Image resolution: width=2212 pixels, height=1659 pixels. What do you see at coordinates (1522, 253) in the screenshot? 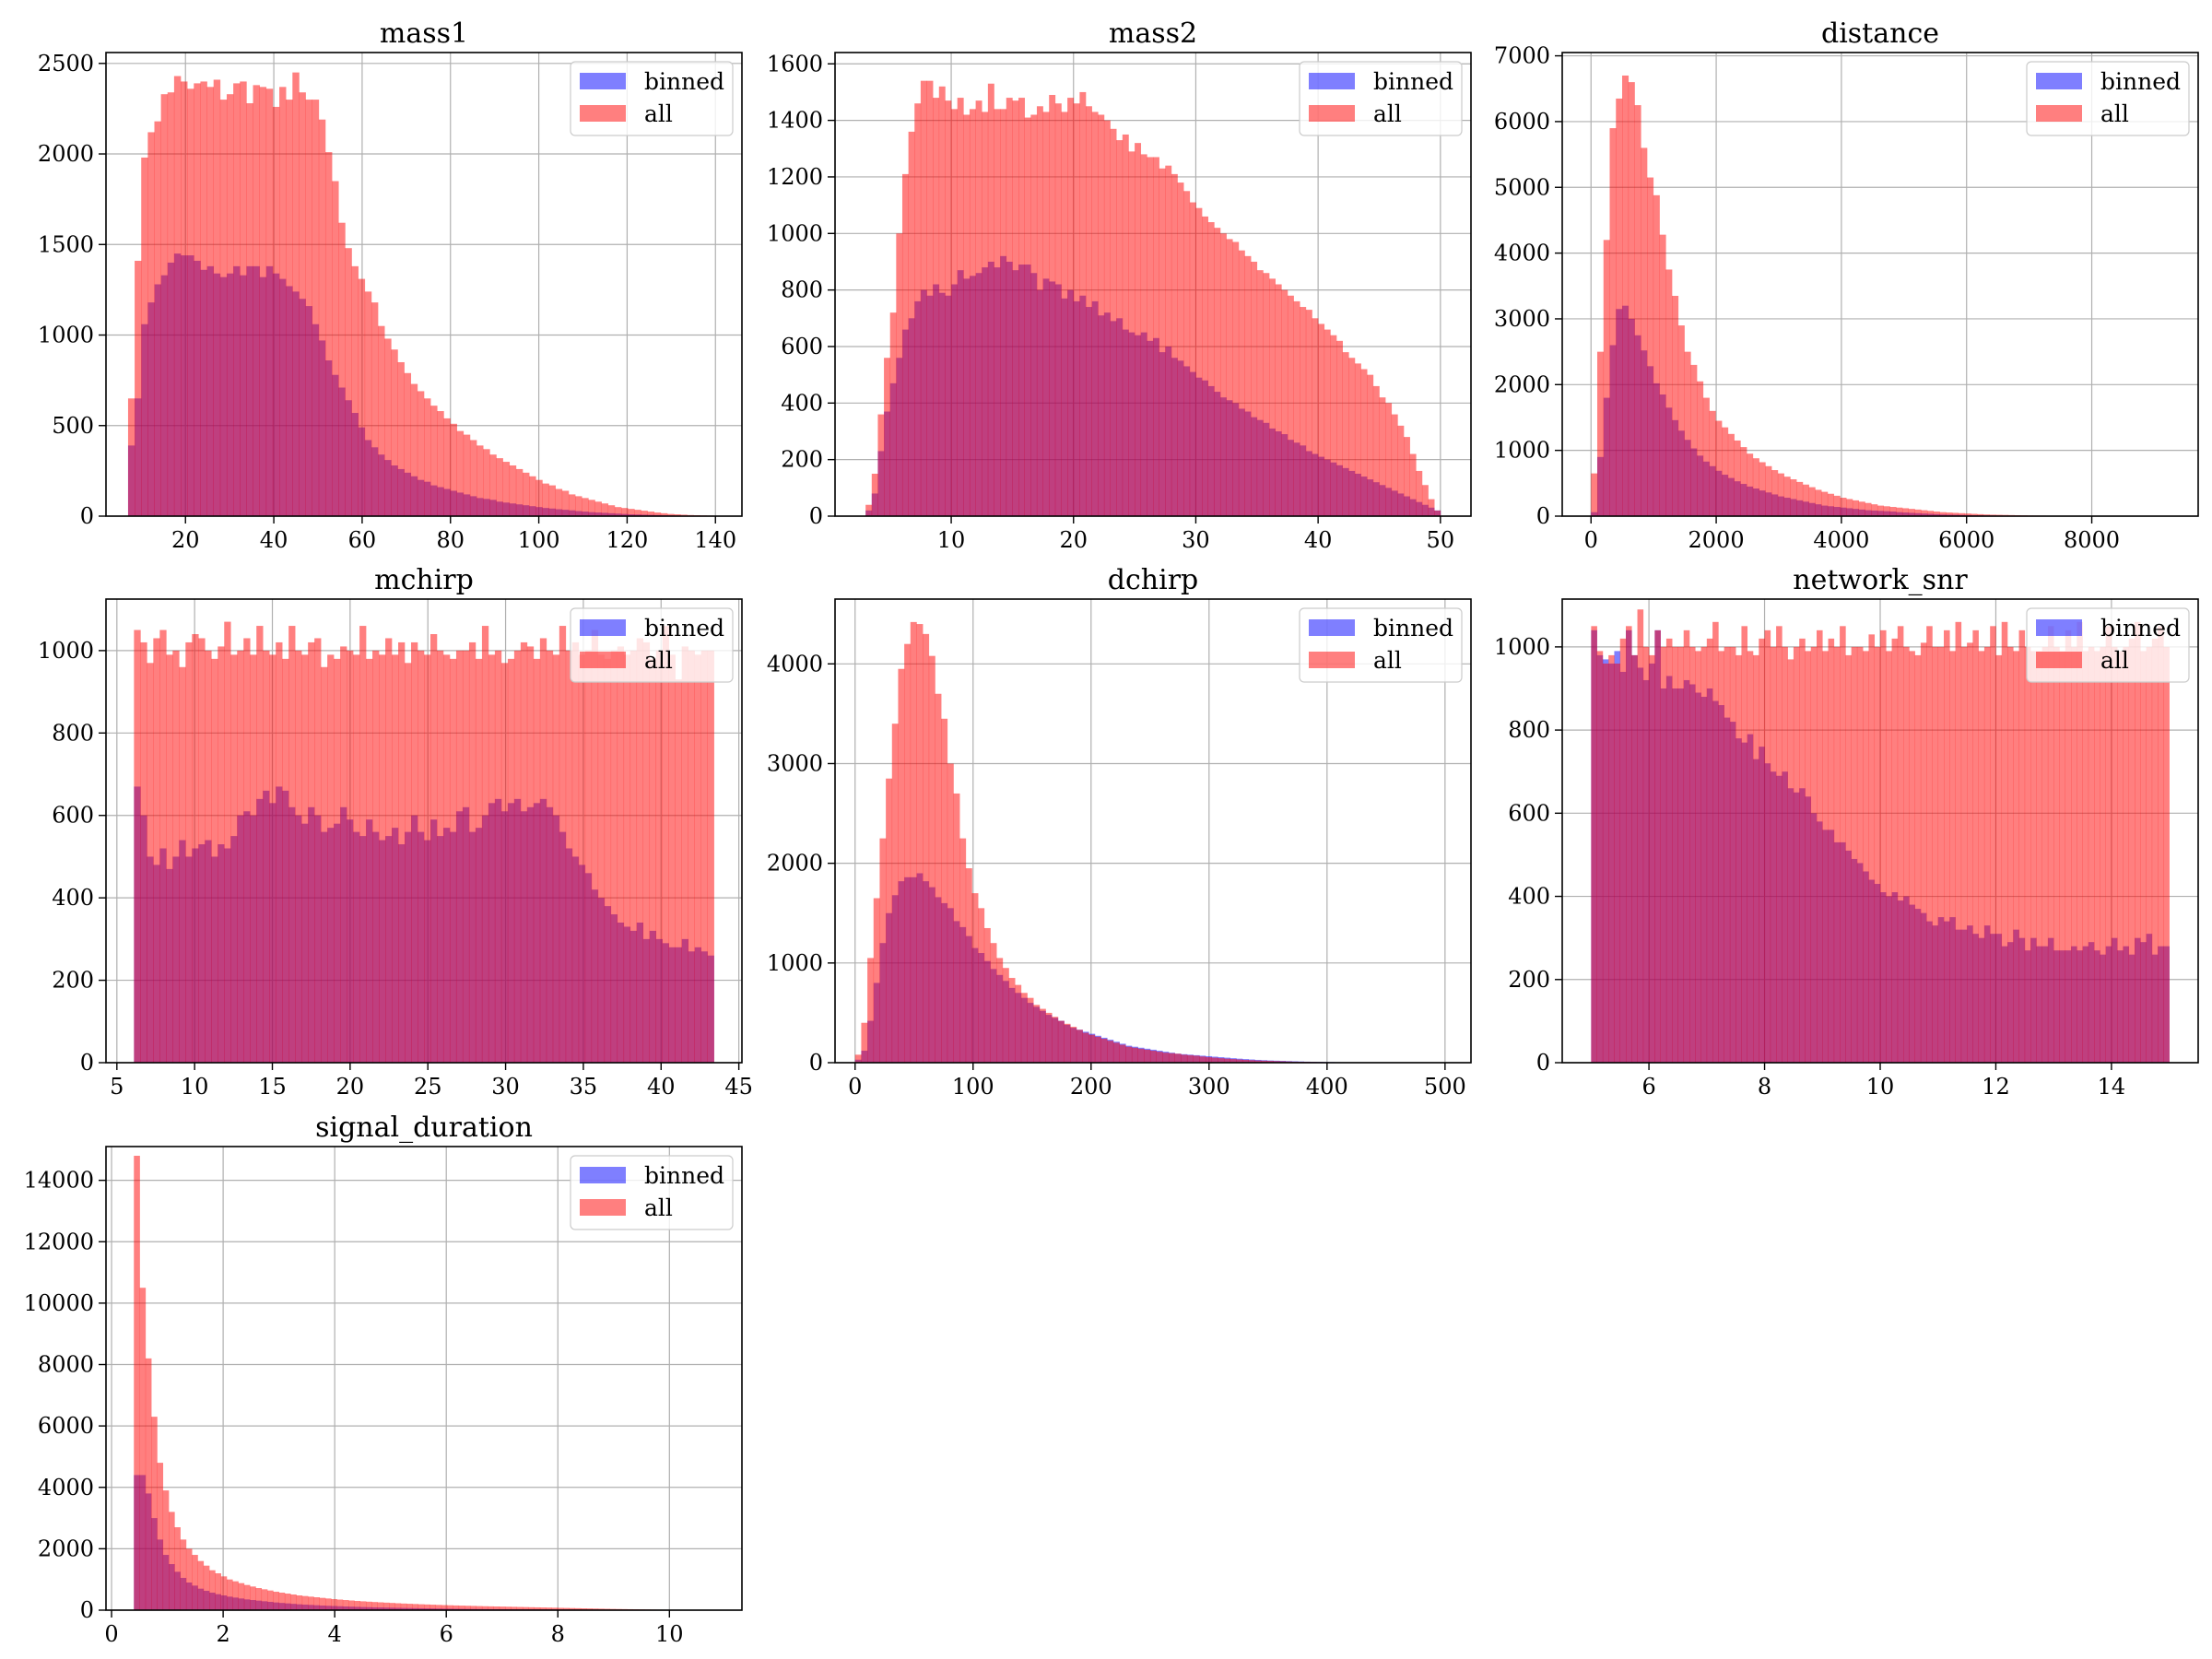
I see `y-tick-label: 4000` at bounding box center [1522, 253].